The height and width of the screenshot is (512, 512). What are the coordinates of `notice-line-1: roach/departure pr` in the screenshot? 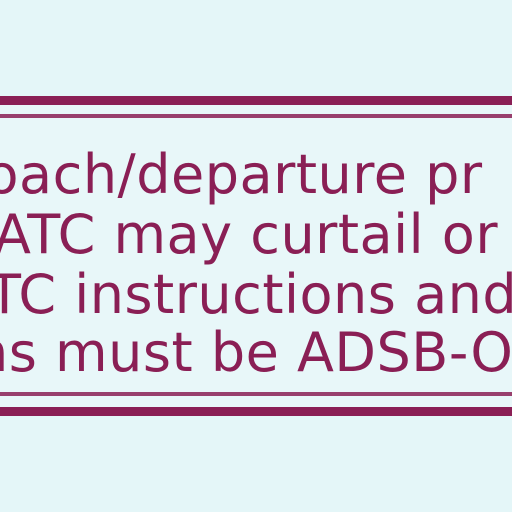 It's located at (241, 174).